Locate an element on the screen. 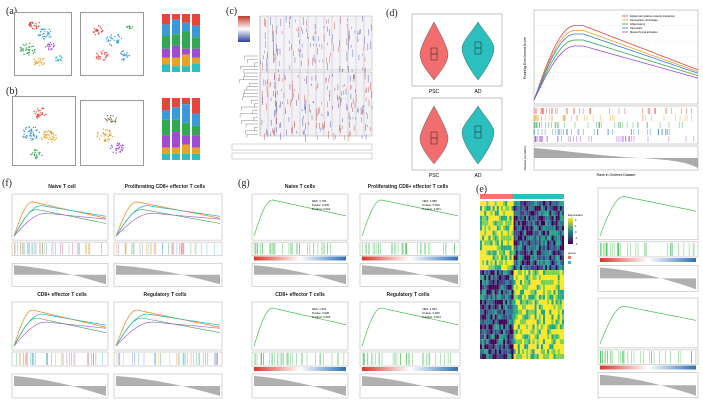  gsea-right-legend-item: Mesenchymal activation is located at coordinates (644, 32).